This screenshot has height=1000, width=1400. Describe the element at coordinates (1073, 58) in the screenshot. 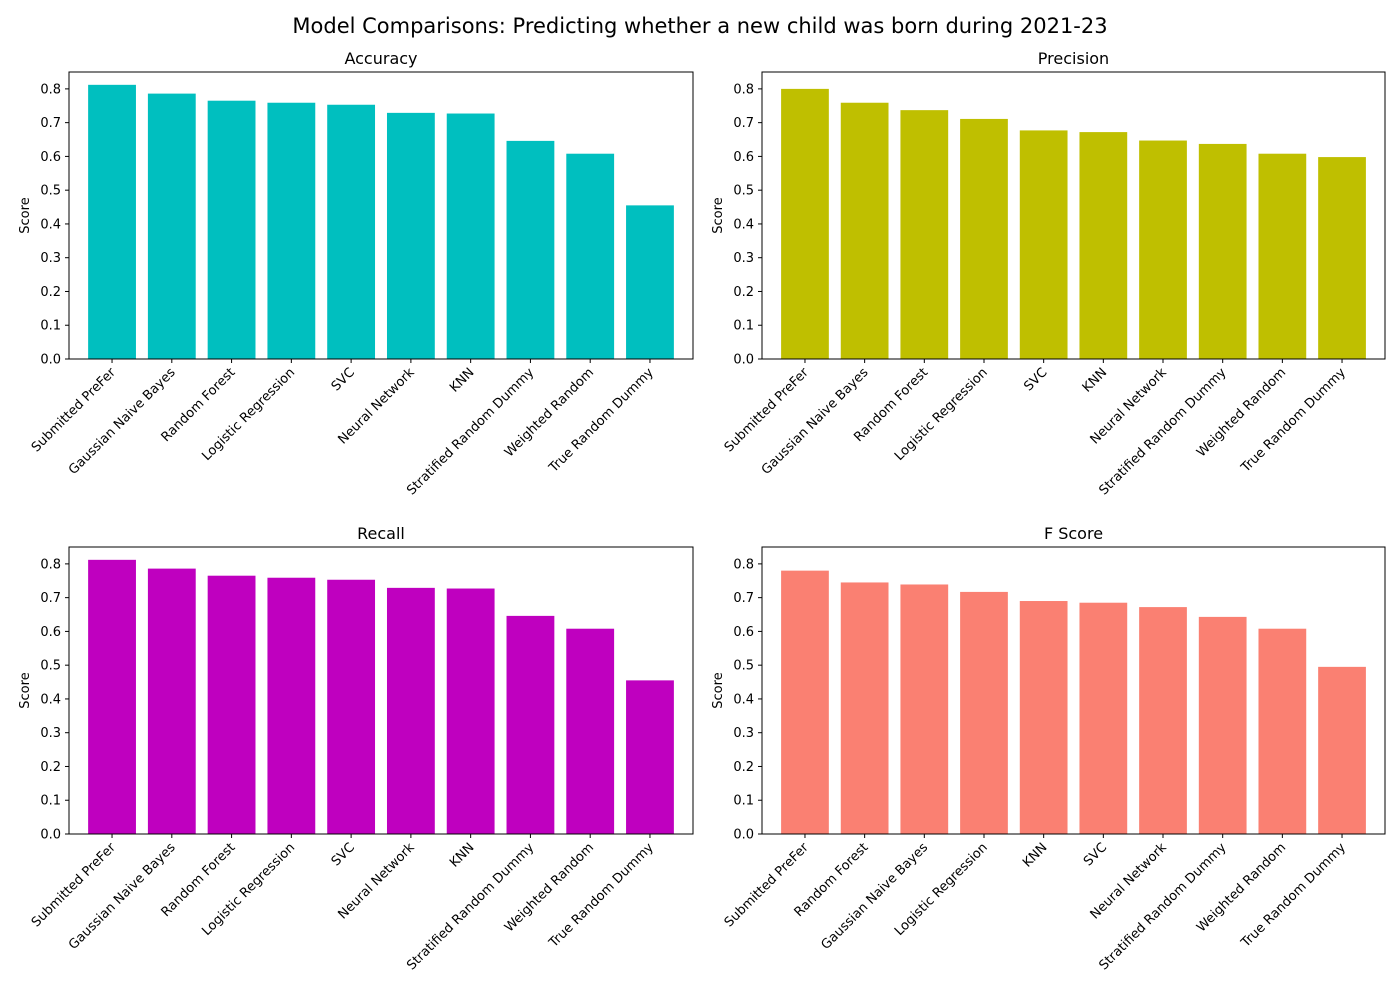

I see `subplot-title: Precision` at that location.